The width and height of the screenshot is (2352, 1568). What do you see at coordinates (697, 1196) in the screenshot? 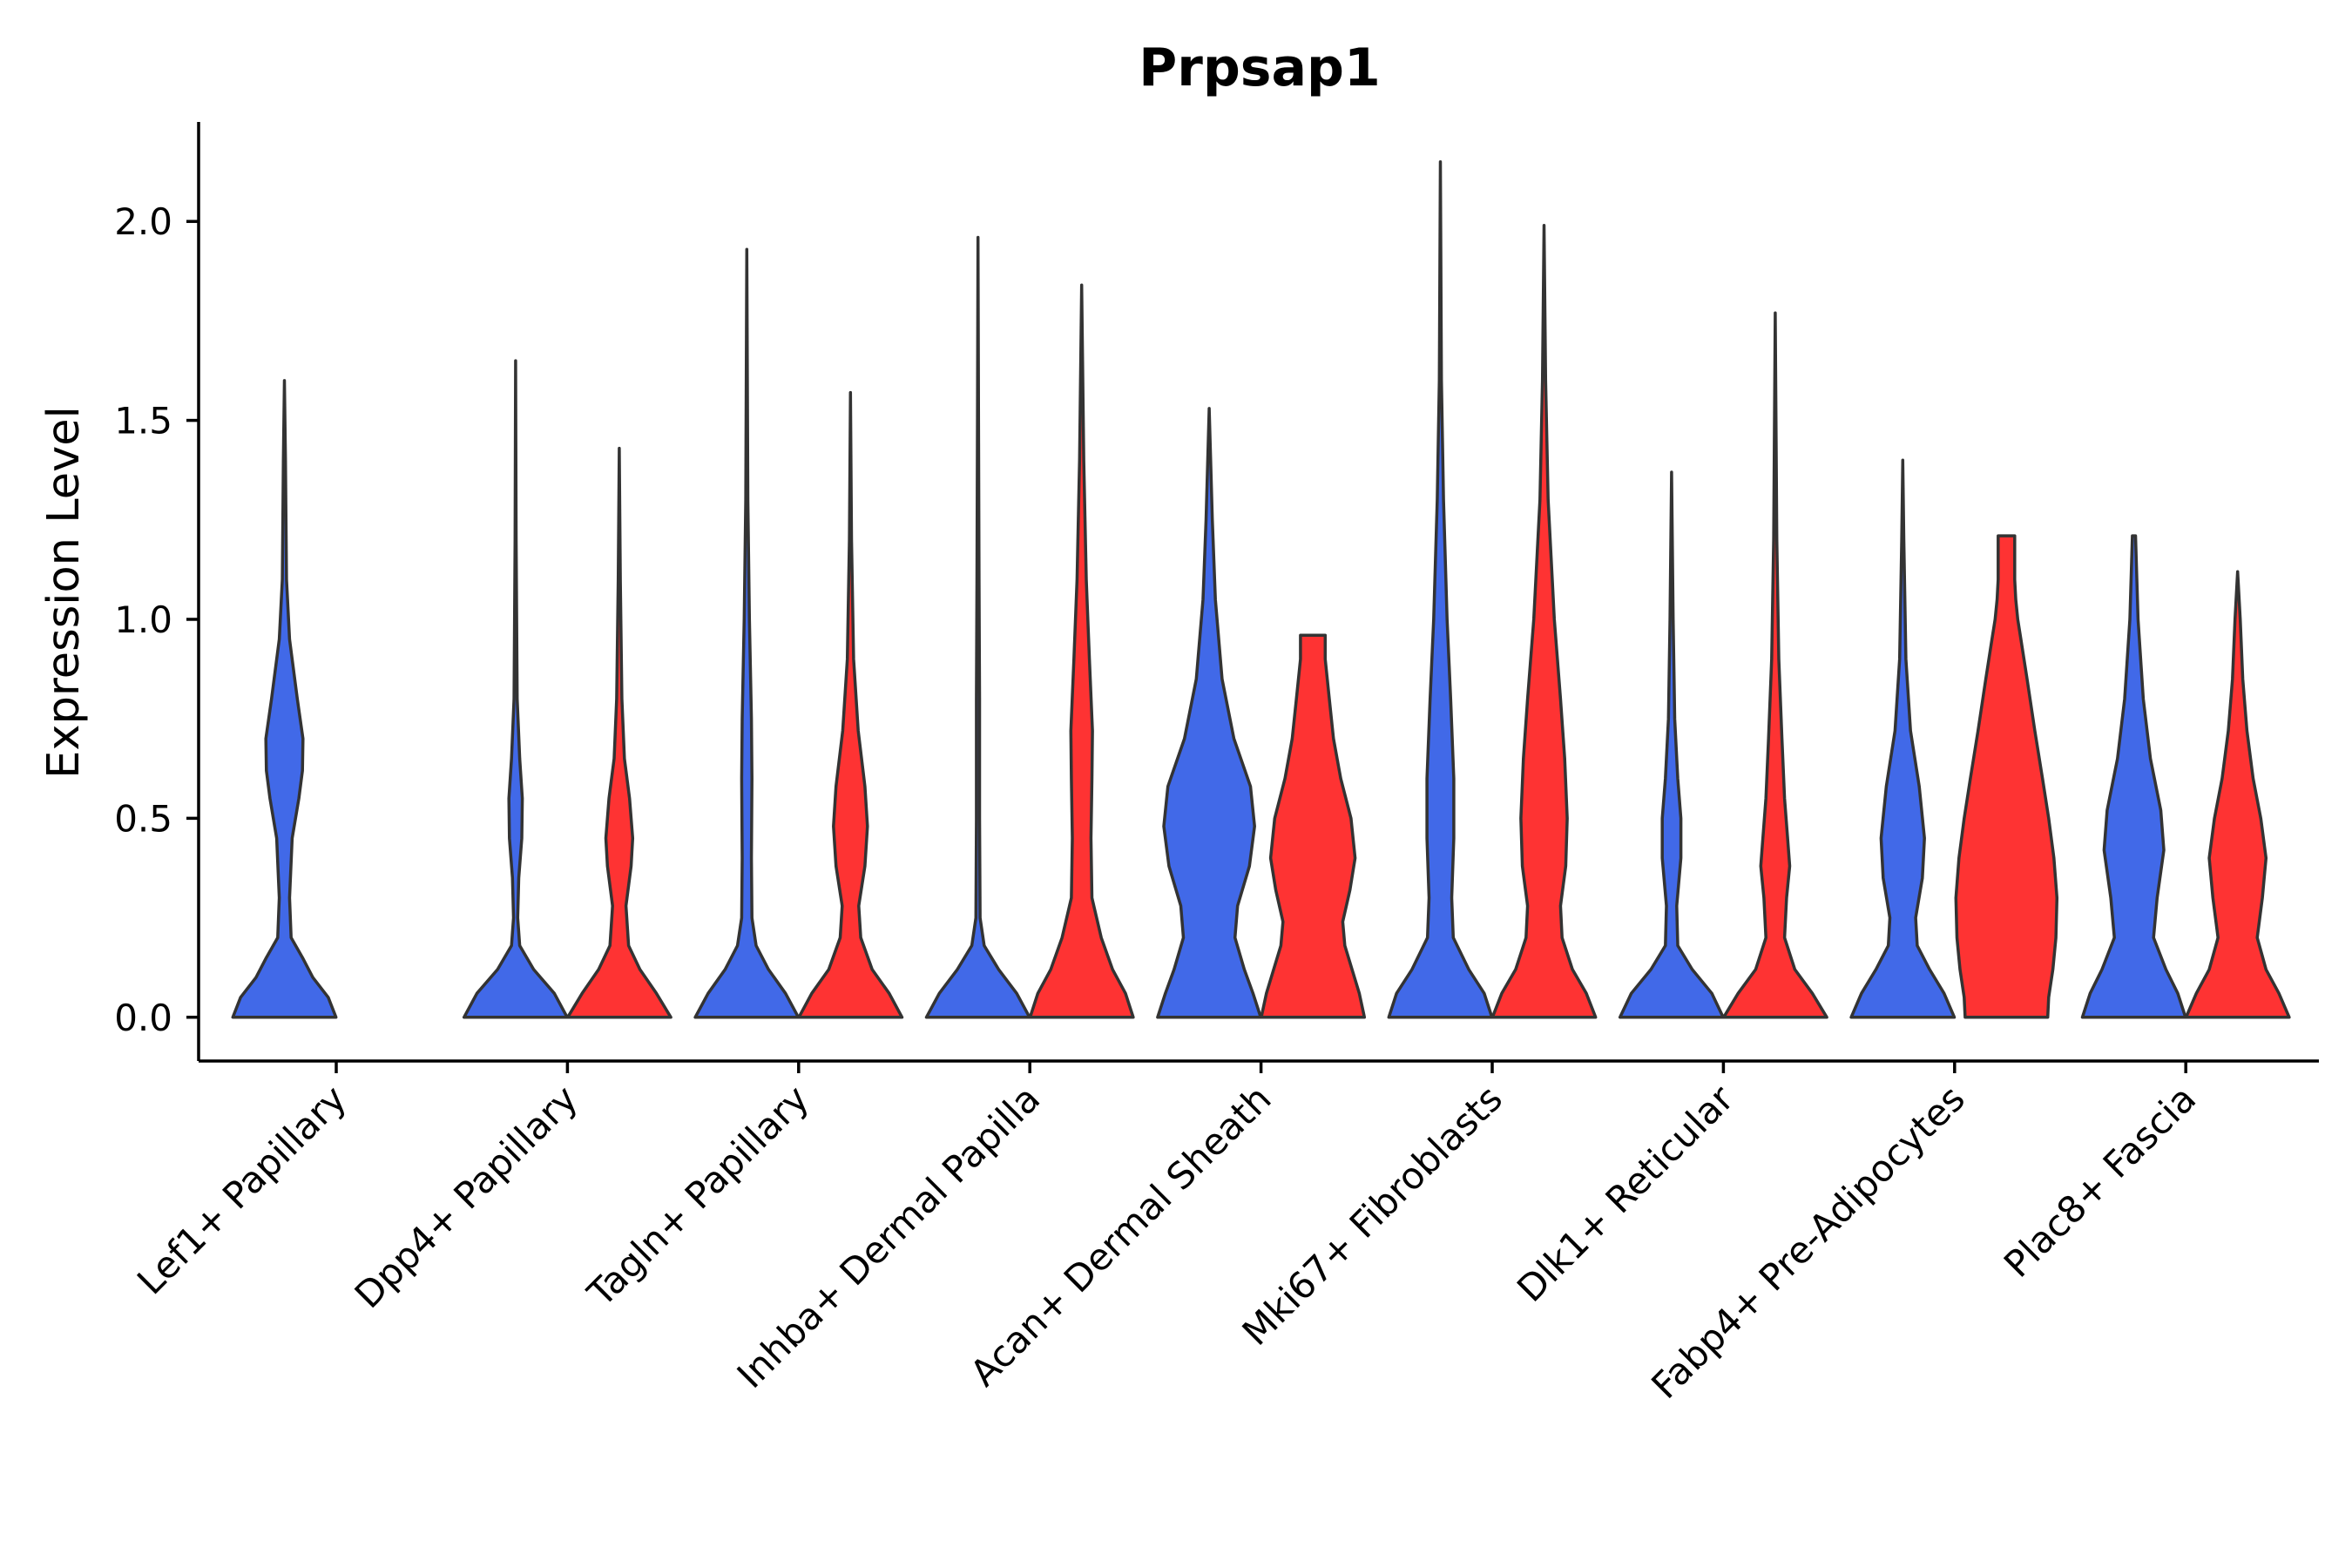
I see `x-tick-label: Tagln+ Papillary` at bounding box center [697, 1196].